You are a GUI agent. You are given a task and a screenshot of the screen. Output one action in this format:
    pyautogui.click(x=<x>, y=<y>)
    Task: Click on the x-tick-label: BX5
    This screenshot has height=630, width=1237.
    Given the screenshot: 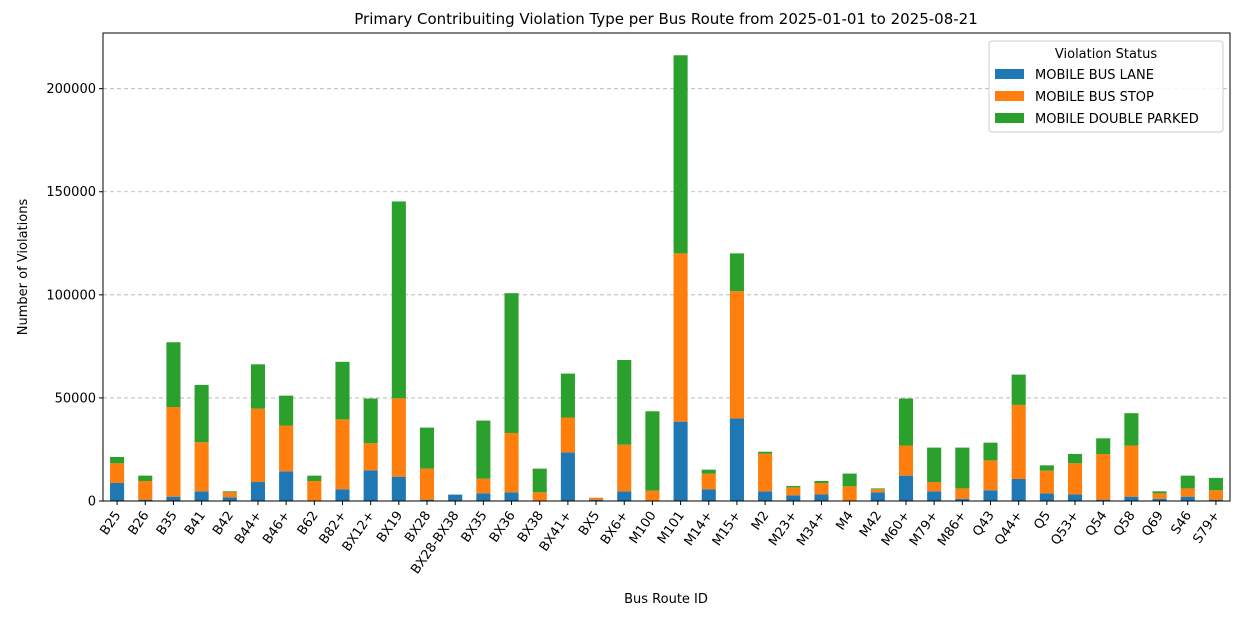 What is the action you would take?
    pyautogui.click(x=589, y=524)
    